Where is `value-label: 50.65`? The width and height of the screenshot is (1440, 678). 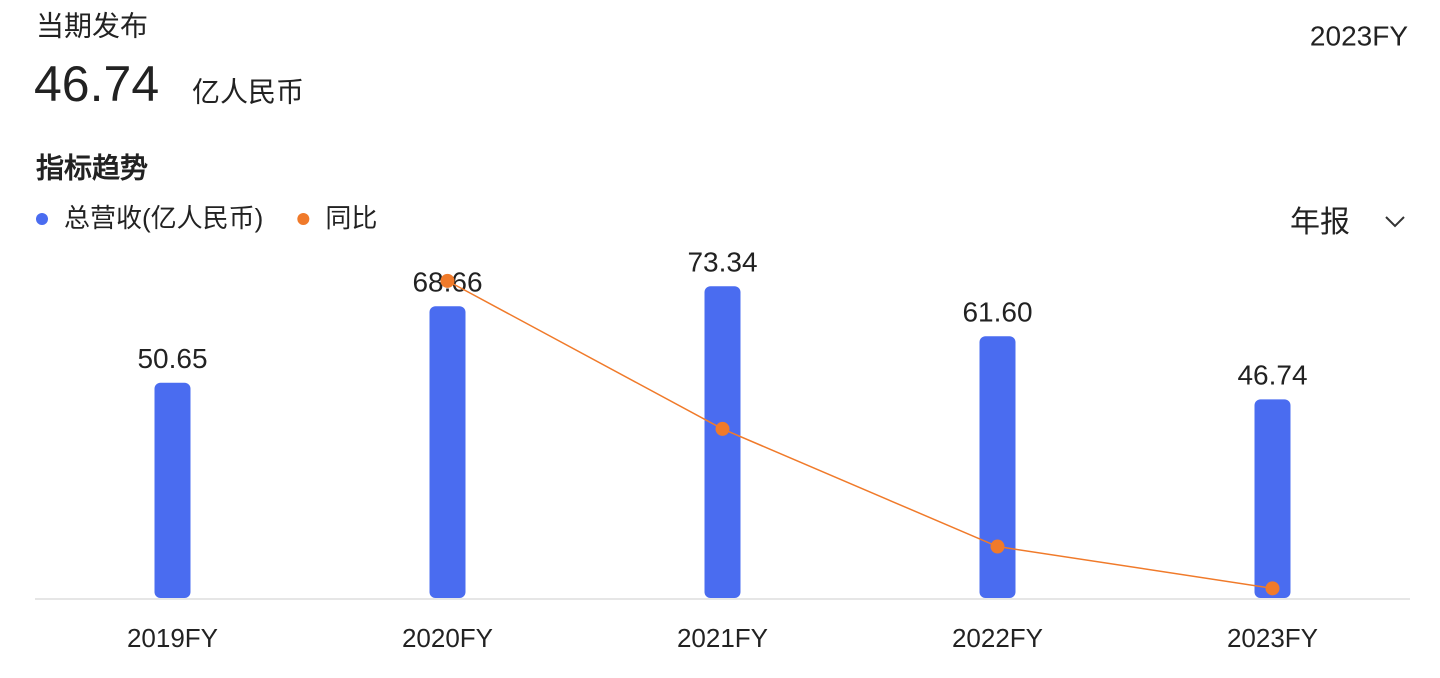
value-label: 50.65 is located at coordinates (172, 358).